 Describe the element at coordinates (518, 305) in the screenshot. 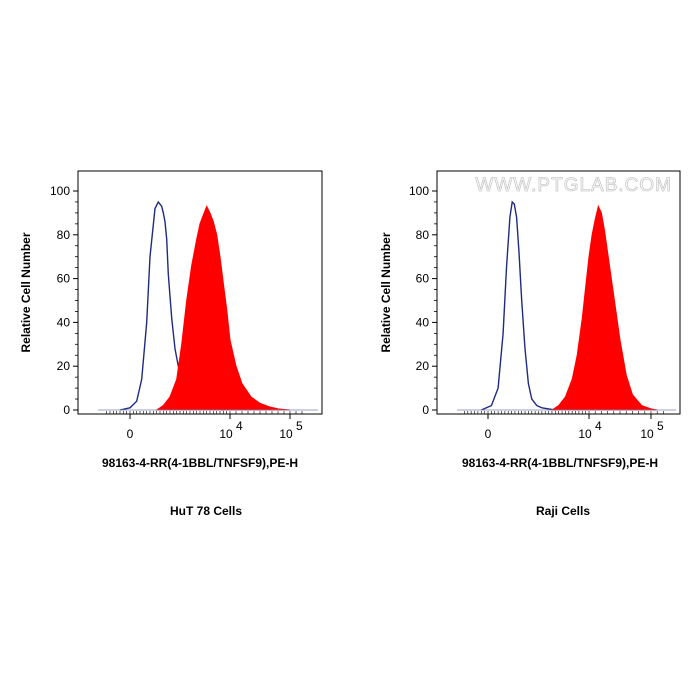

I see `control-histogram-outline` at that location.